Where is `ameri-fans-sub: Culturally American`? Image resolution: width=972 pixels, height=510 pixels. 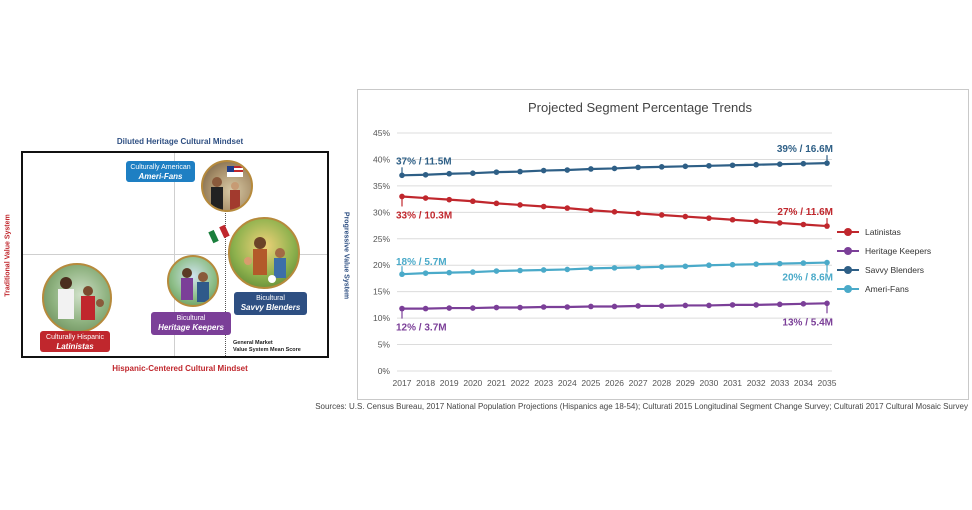 ameri-fans-sub: Culturally American is located at coordinates (160, 167).